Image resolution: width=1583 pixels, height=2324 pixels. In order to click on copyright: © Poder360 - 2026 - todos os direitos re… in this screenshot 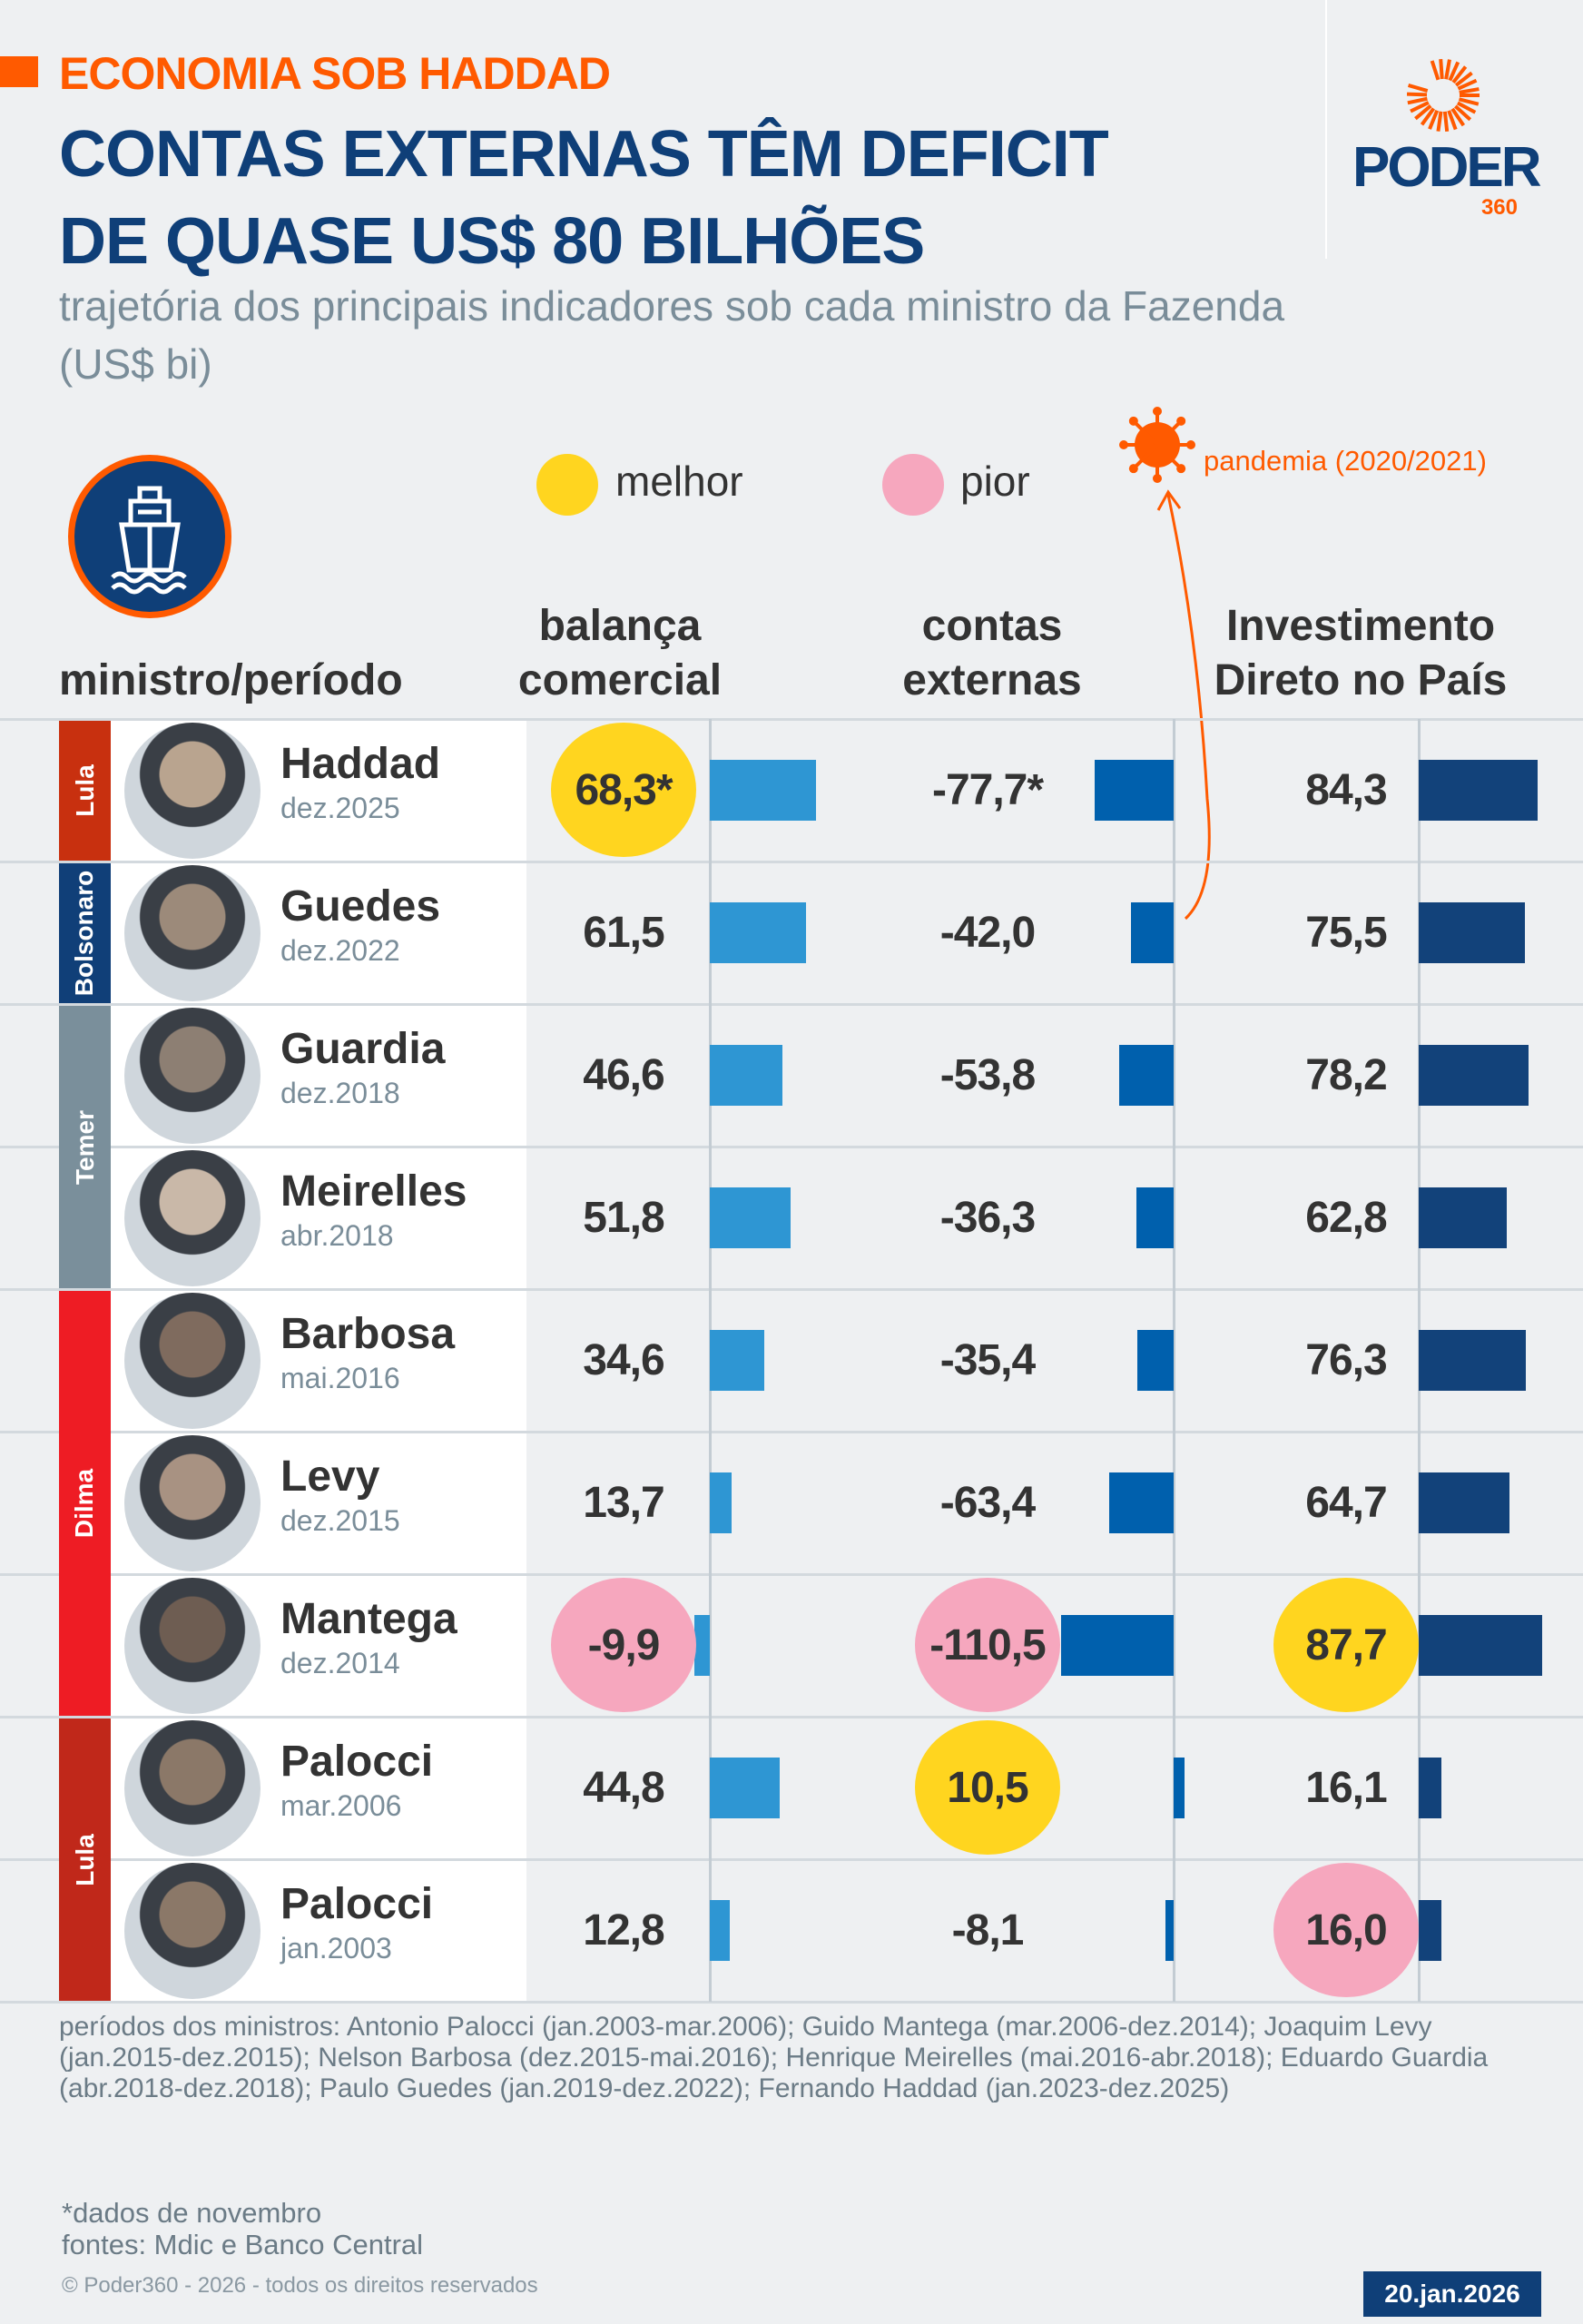, I will do `click(300, 2285)`.